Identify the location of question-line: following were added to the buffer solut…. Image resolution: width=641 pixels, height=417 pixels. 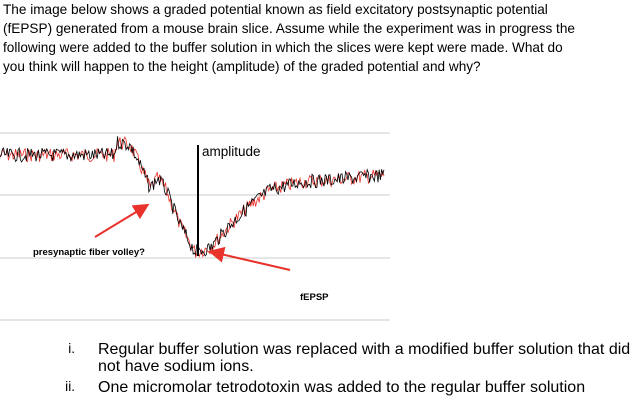
(283, 47).